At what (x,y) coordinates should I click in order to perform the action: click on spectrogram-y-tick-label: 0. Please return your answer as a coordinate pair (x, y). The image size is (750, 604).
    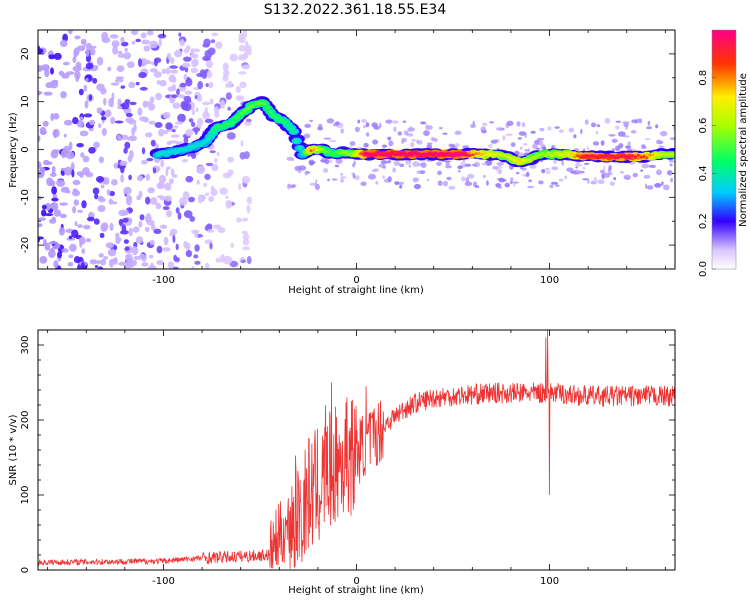
    Looking at the image, I should click on (25, 149).